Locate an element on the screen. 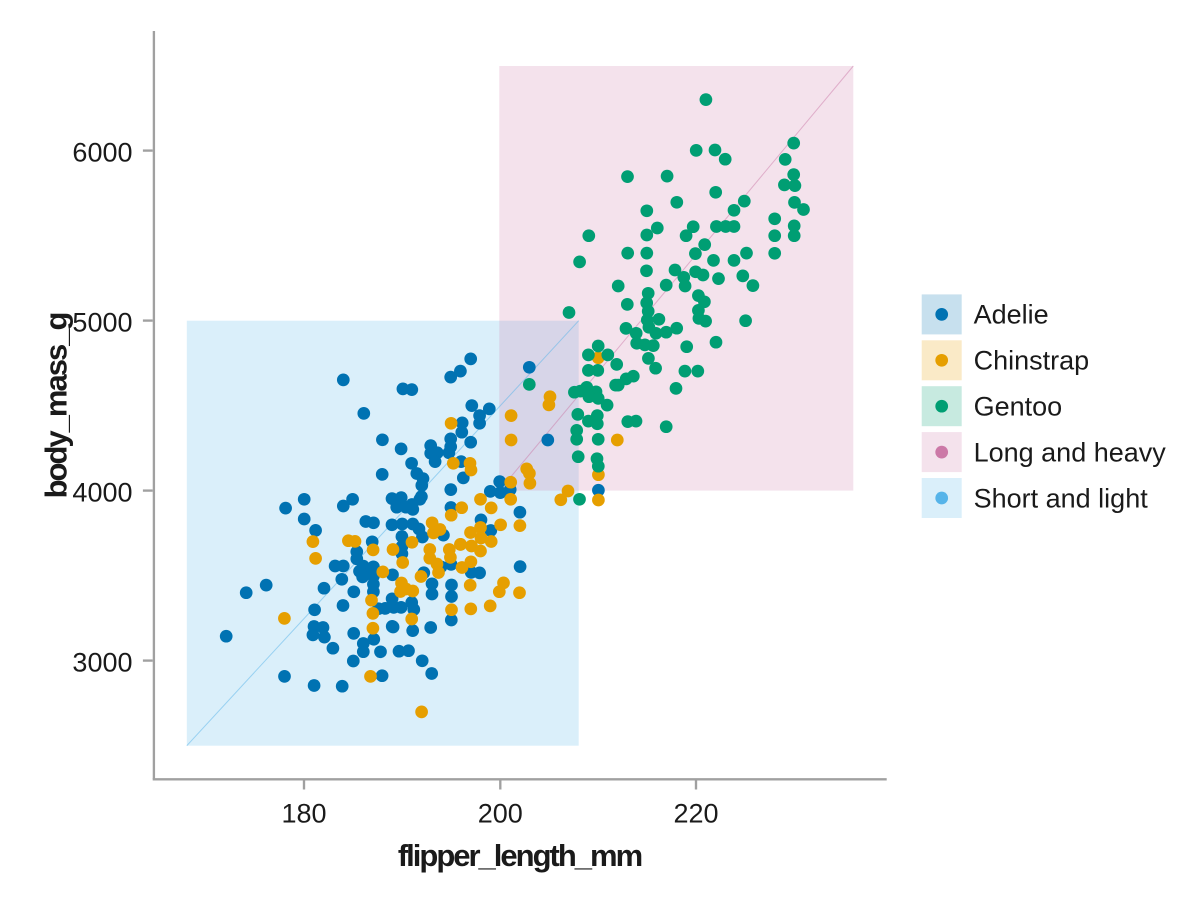  svg-text: 3000 is located at coordinates (102, 663).